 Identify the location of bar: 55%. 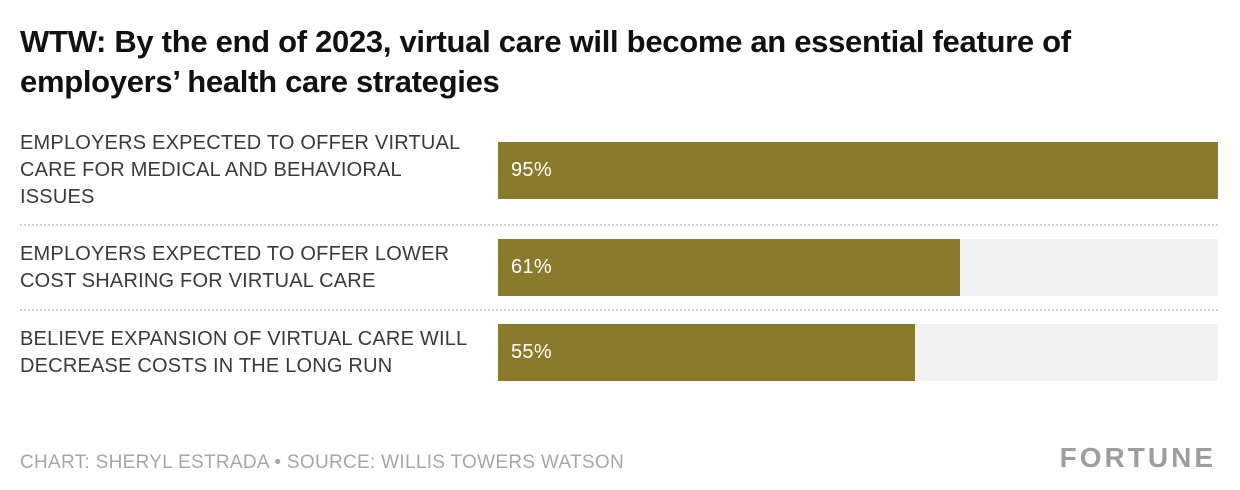
(706, 353).